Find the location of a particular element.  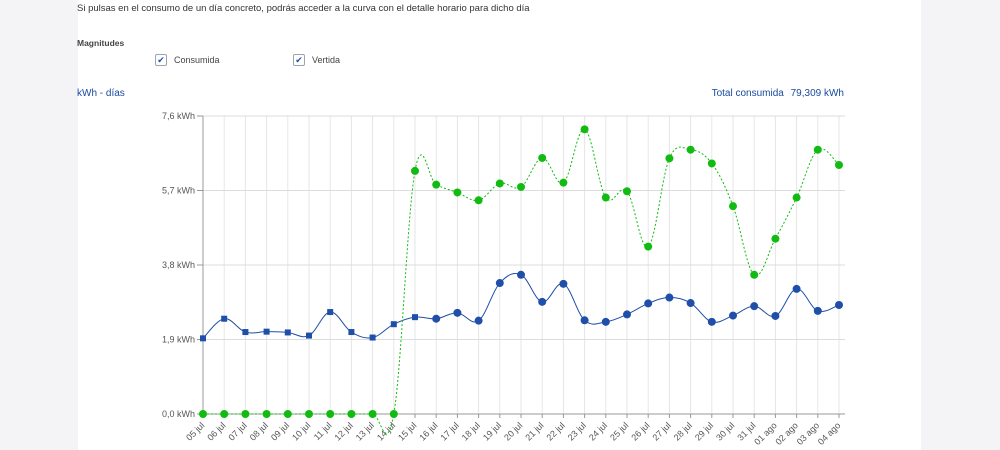

x-tick-label: 25 jul is located at coordinates (619, 431).